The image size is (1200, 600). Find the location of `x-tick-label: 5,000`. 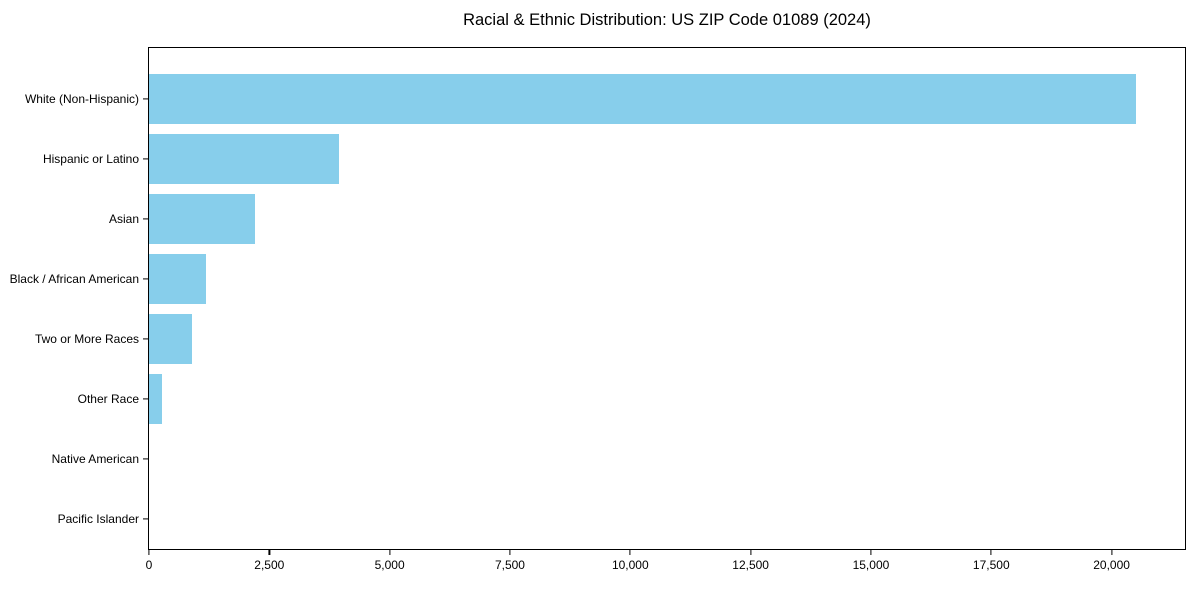

x-tick-label: 5,000 is located at coordinates (389, 565).